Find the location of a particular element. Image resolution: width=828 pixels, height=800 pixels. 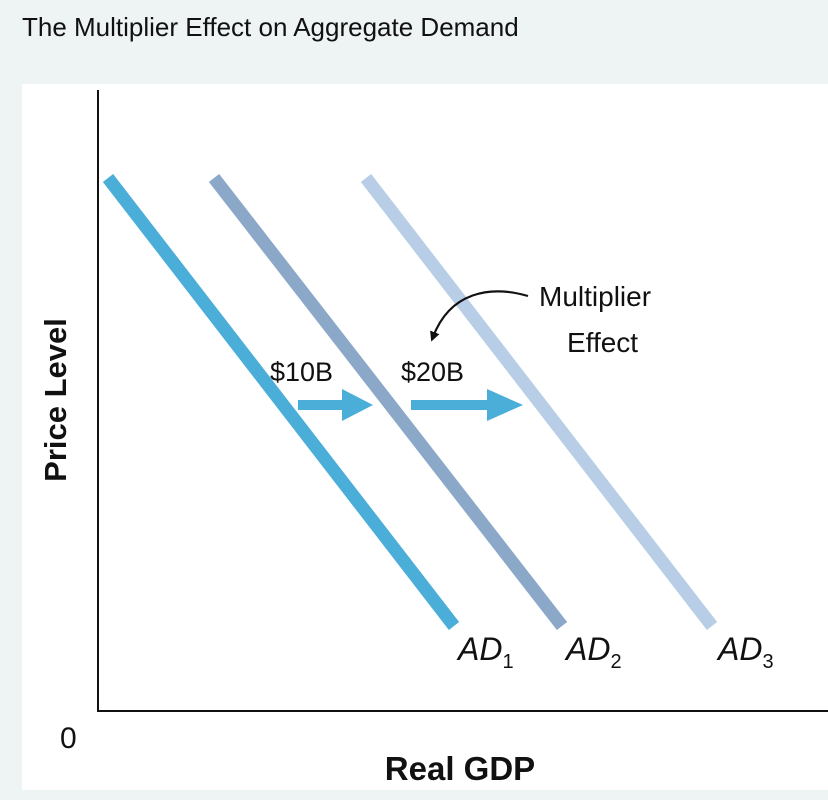

multiplier-label-line1: Multiplier is located at coordinates (595, 296).